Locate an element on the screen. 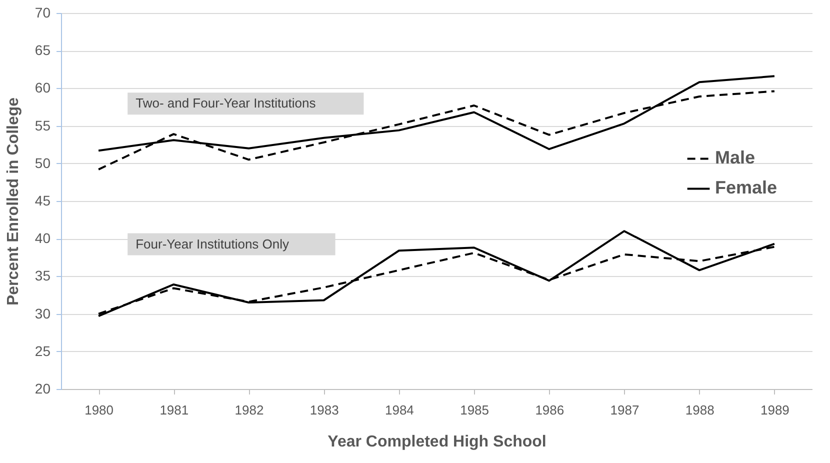 The height and width of the screenshot is (463, 830). legend-label: Male is located at coordinates (735, 158).